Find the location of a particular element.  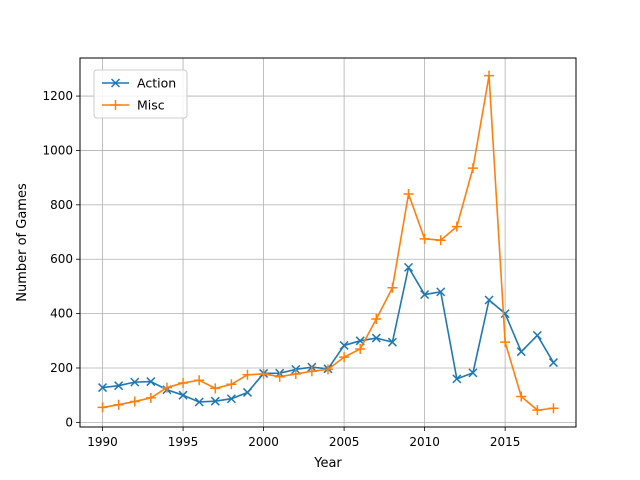

legend-marker-action is located at coordinates (115, 83).